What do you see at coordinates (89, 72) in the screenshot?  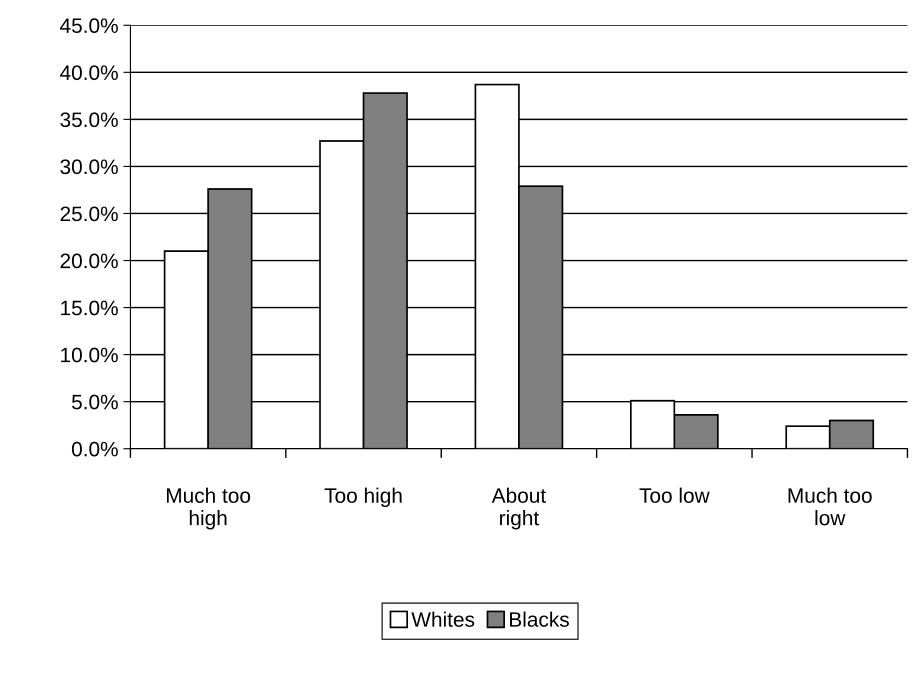 I see `y-tick-label: 40.0%` at bounding box center [89, 72].